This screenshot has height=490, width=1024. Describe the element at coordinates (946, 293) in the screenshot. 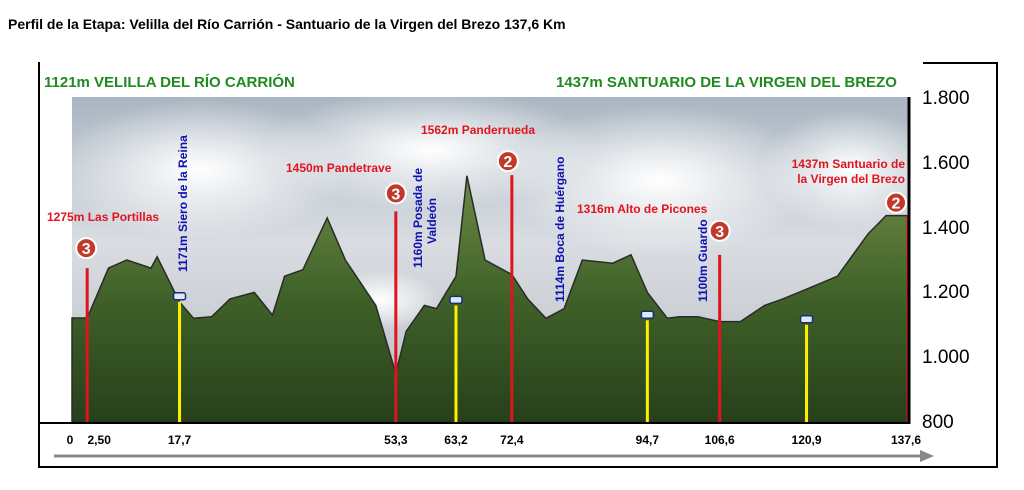

I see `y-tick-label: 1.200` at that location.